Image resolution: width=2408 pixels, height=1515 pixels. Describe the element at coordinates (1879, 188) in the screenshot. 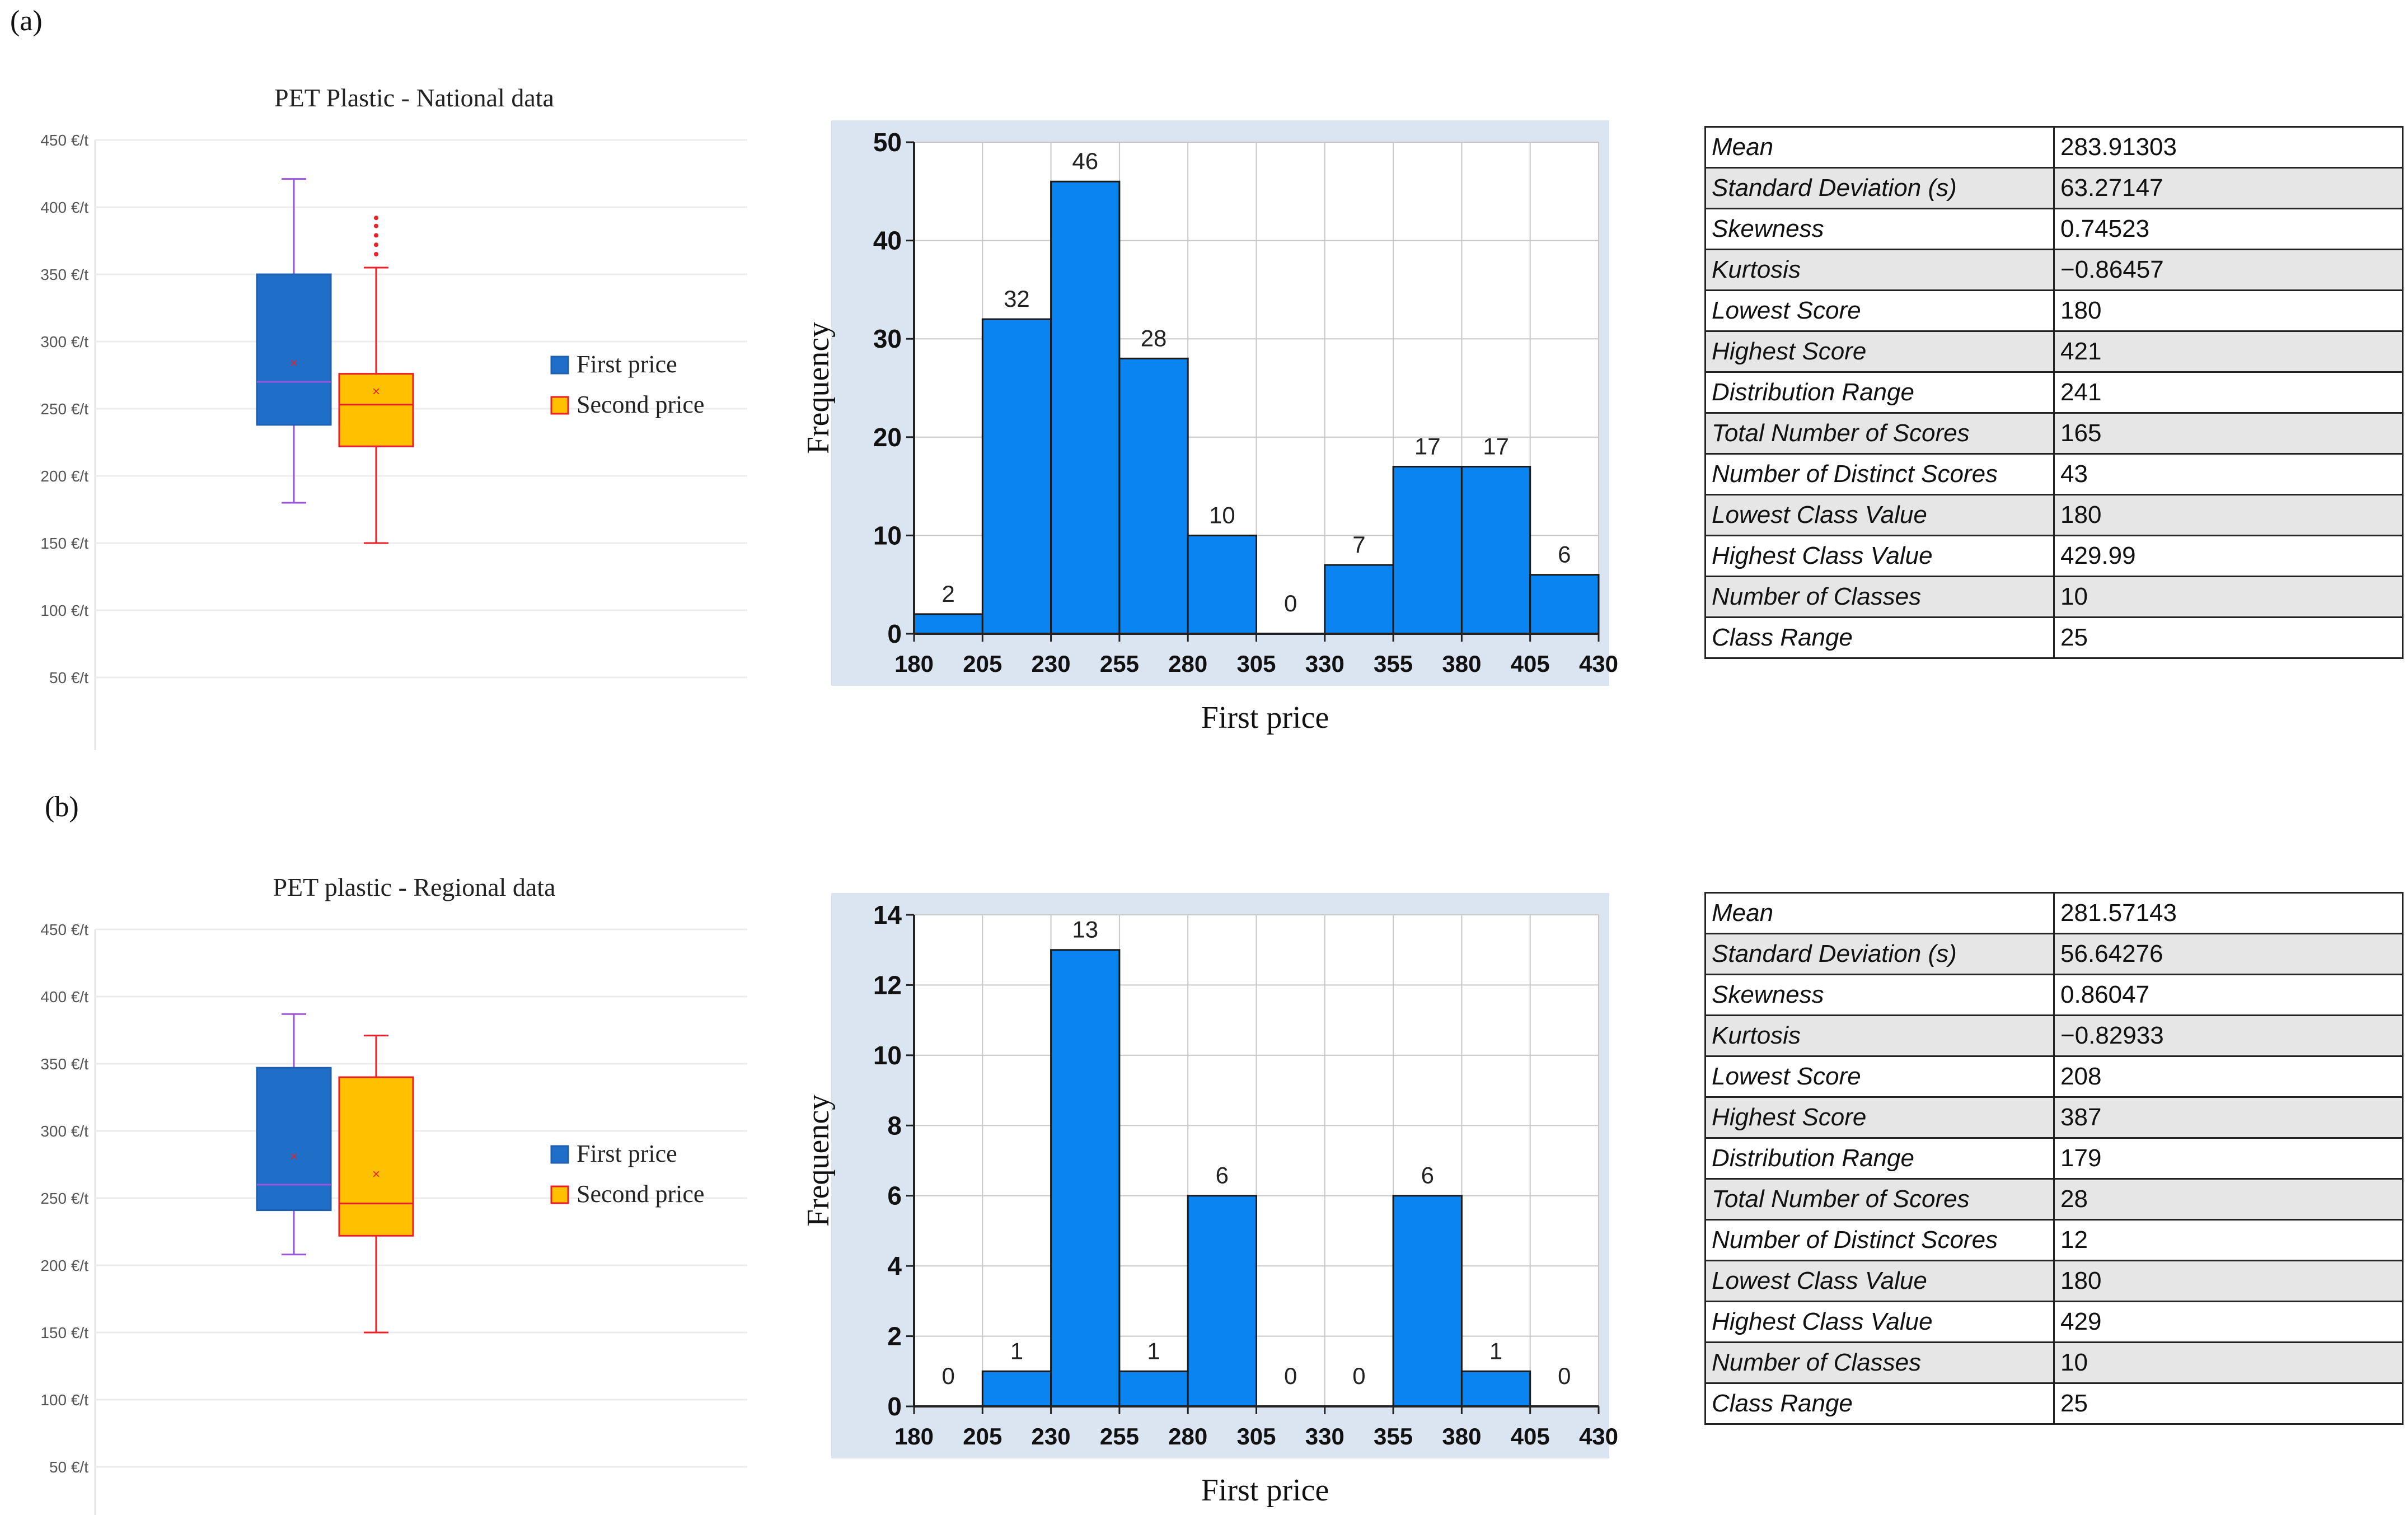

I see `stat-name: Standard Deviation (s)` at that location.